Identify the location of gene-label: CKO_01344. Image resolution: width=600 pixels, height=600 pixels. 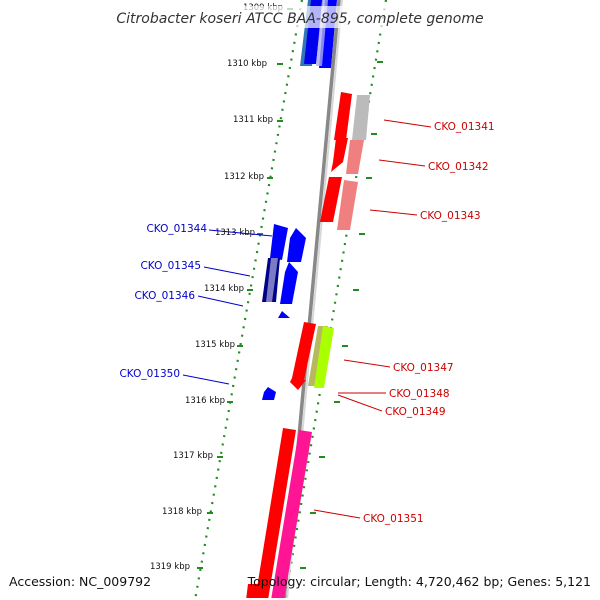
(176, 229).